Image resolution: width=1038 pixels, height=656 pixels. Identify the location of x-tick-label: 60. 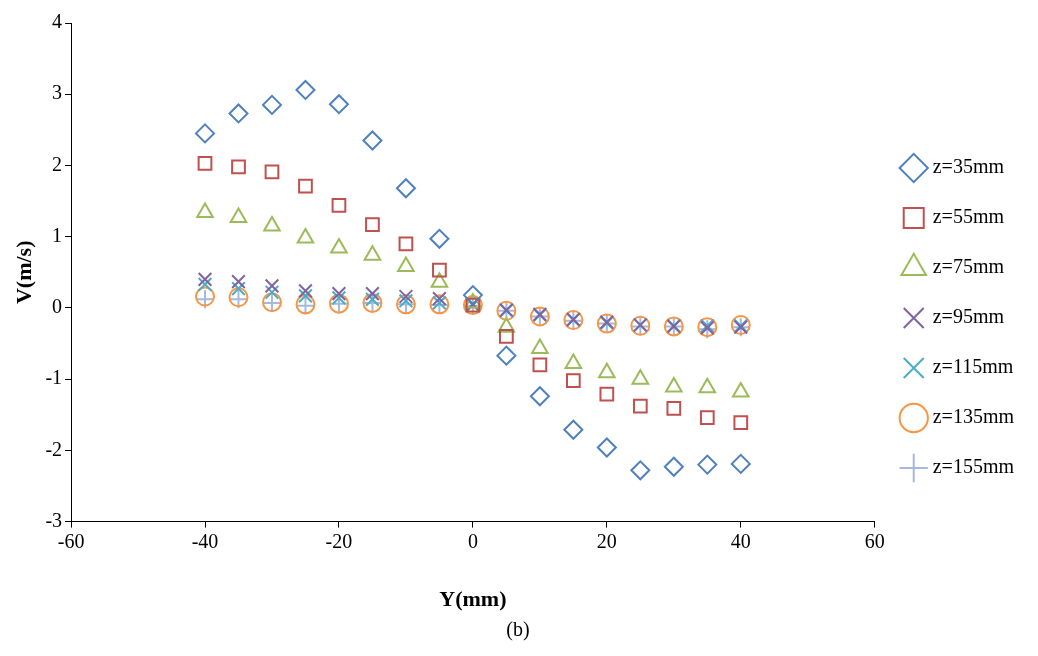
(874, 540).